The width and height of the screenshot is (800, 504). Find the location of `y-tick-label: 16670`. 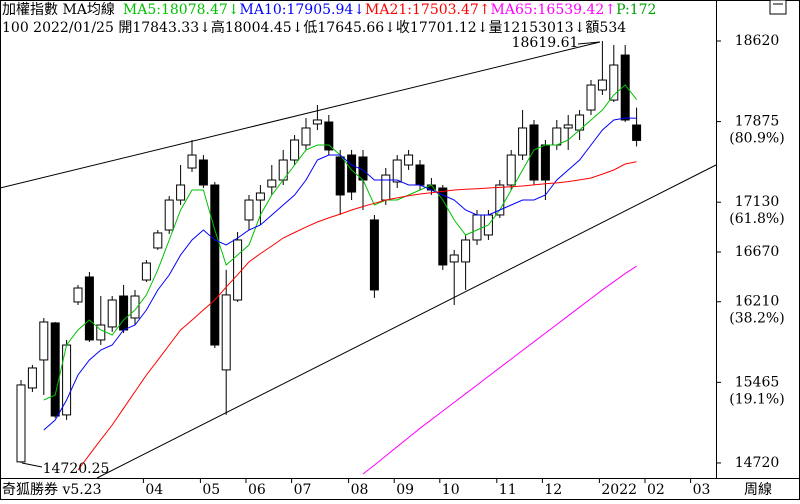

y-tick-label: 16670 is located at coordinates (757, 252).